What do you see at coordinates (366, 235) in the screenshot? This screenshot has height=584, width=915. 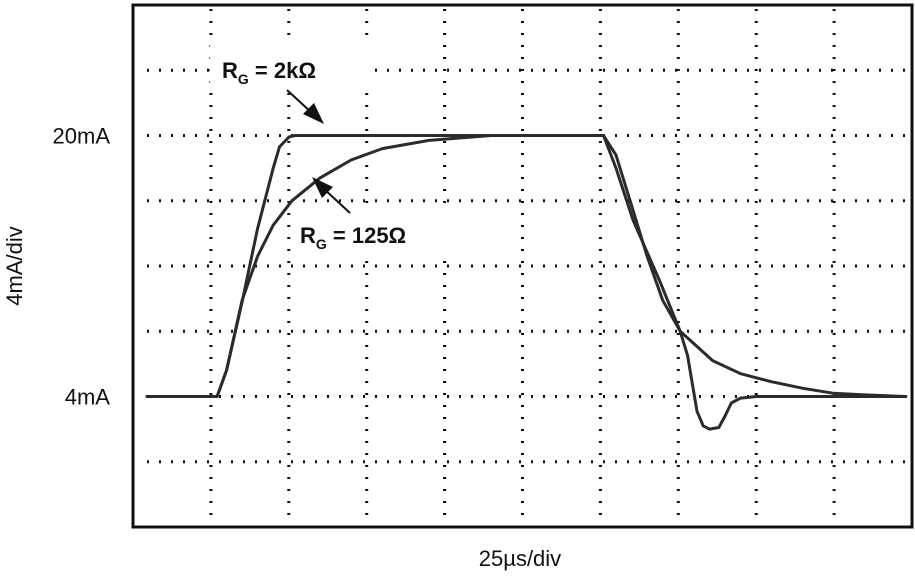 I see `annotation-rest: = 125Ω` at bounding box center [366, 235].